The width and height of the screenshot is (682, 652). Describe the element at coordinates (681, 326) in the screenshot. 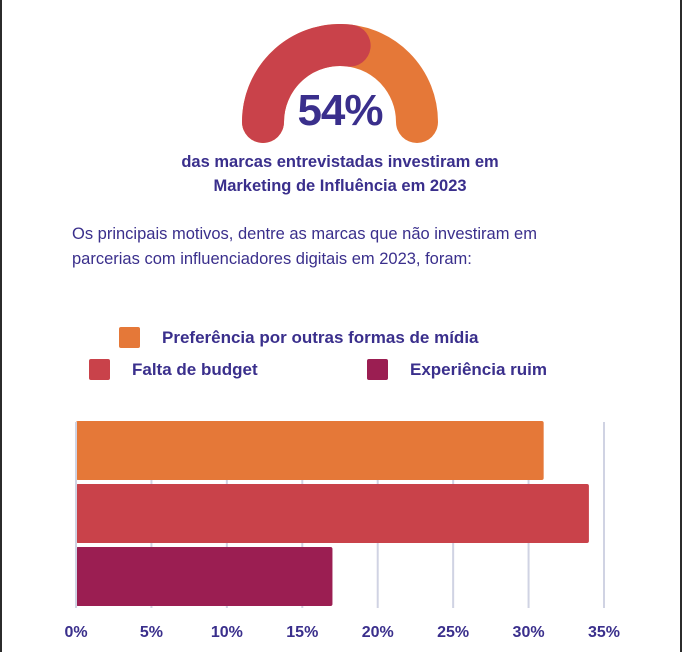

I see `frame-right-border` at that location.